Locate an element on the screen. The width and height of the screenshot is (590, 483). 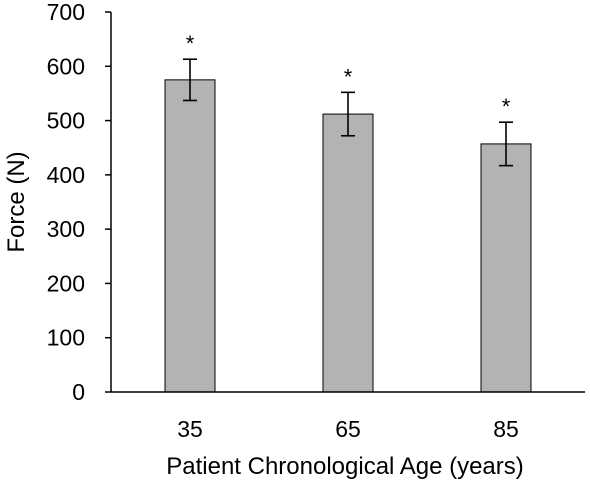
y-tick-label: 600 is located at coordinates (66, 66).